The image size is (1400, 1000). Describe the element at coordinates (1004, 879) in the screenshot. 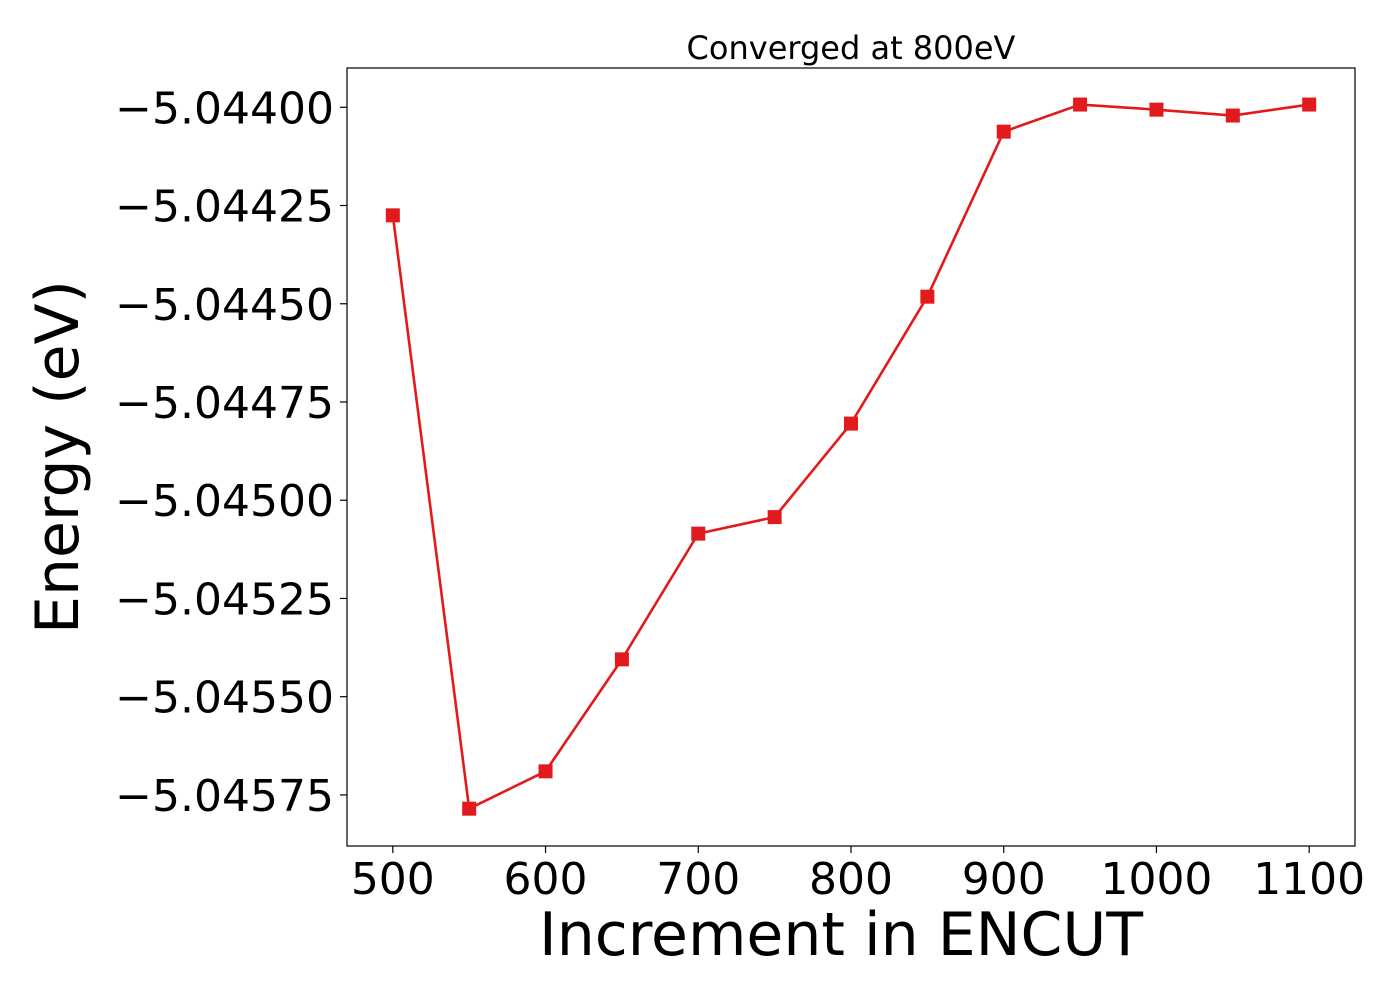

I see `x-tick-label: 900` at that location.